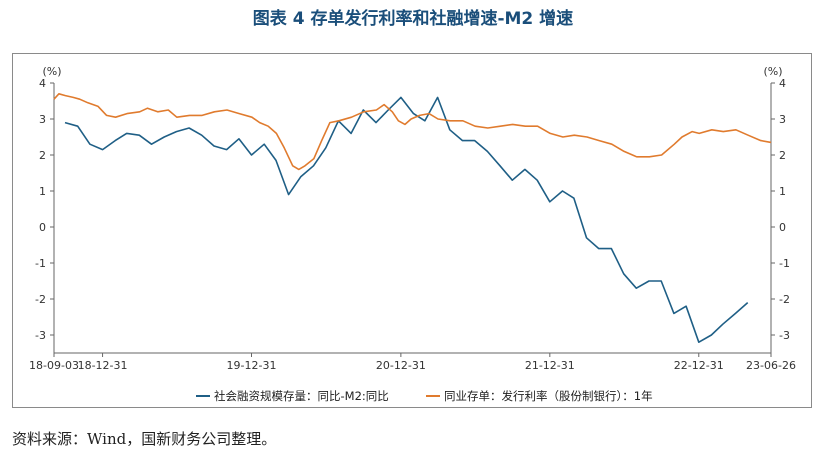  I want to click on y-tick-label-right: 2, so click(782, 155).